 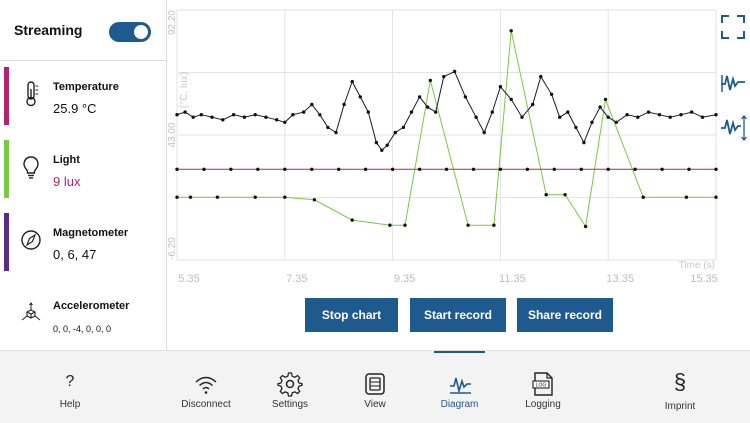 I want to click on sensor-value: 0, 6, 47, so click(x=75, y=254).